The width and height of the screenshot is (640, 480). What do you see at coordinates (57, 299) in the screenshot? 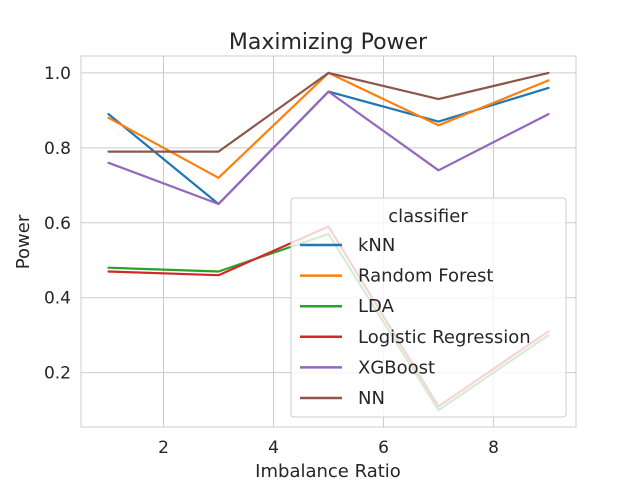
I see `y-tick-label: 0.4` at bounding box center [57, 299].